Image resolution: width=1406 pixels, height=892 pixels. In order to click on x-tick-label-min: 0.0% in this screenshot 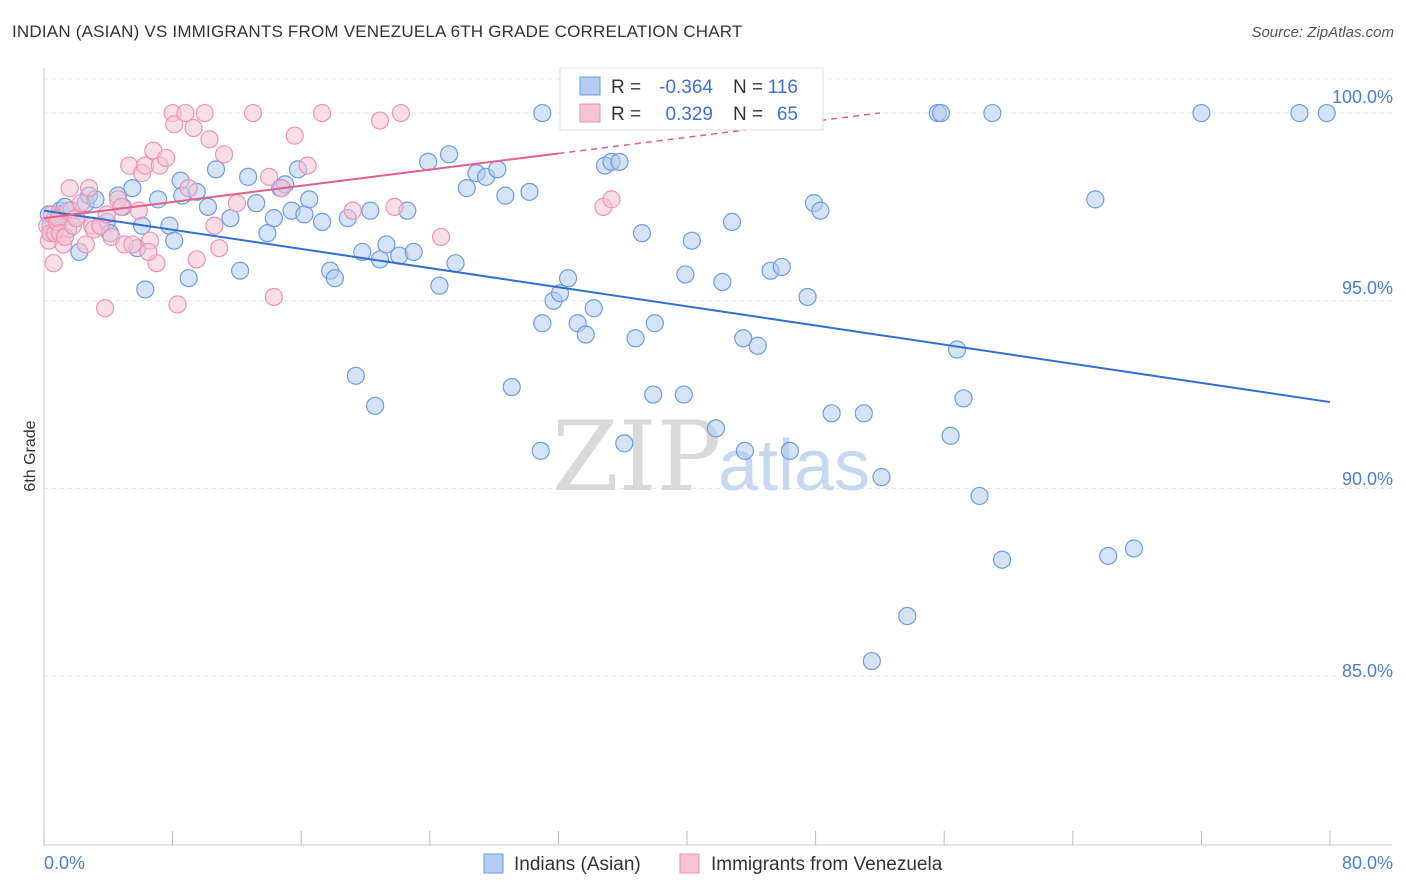, I will do `click(64, 863)`.